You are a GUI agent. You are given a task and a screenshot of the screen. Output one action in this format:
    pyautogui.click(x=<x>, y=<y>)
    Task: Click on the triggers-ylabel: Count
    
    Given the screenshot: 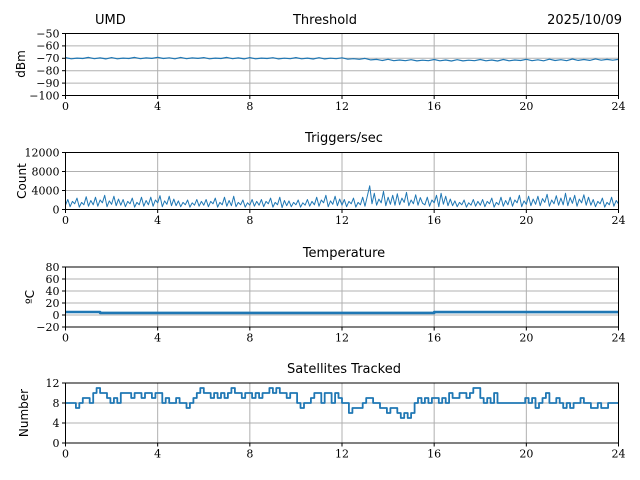 What is the action you would take?
    pyautogui.click(x=22, y=181)
    